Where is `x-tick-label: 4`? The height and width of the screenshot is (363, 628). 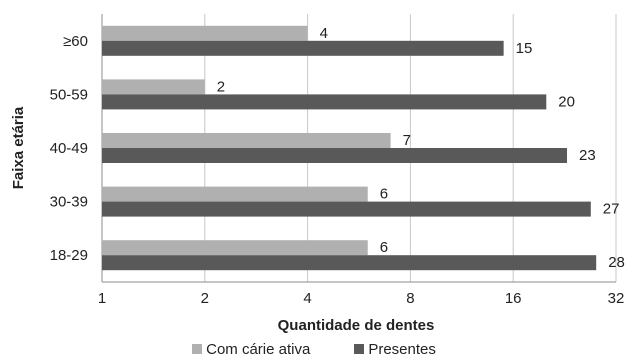
x-tick-label: 4 is located at coordinates (307, 298).